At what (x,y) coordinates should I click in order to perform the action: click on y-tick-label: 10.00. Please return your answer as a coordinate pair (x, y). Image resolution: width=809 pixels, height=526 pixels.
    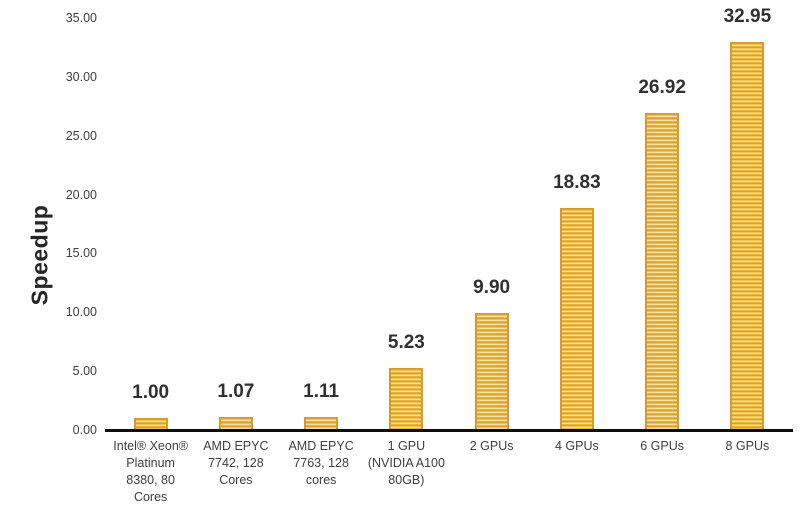
    Looking at the image, I should click on (81, 312).